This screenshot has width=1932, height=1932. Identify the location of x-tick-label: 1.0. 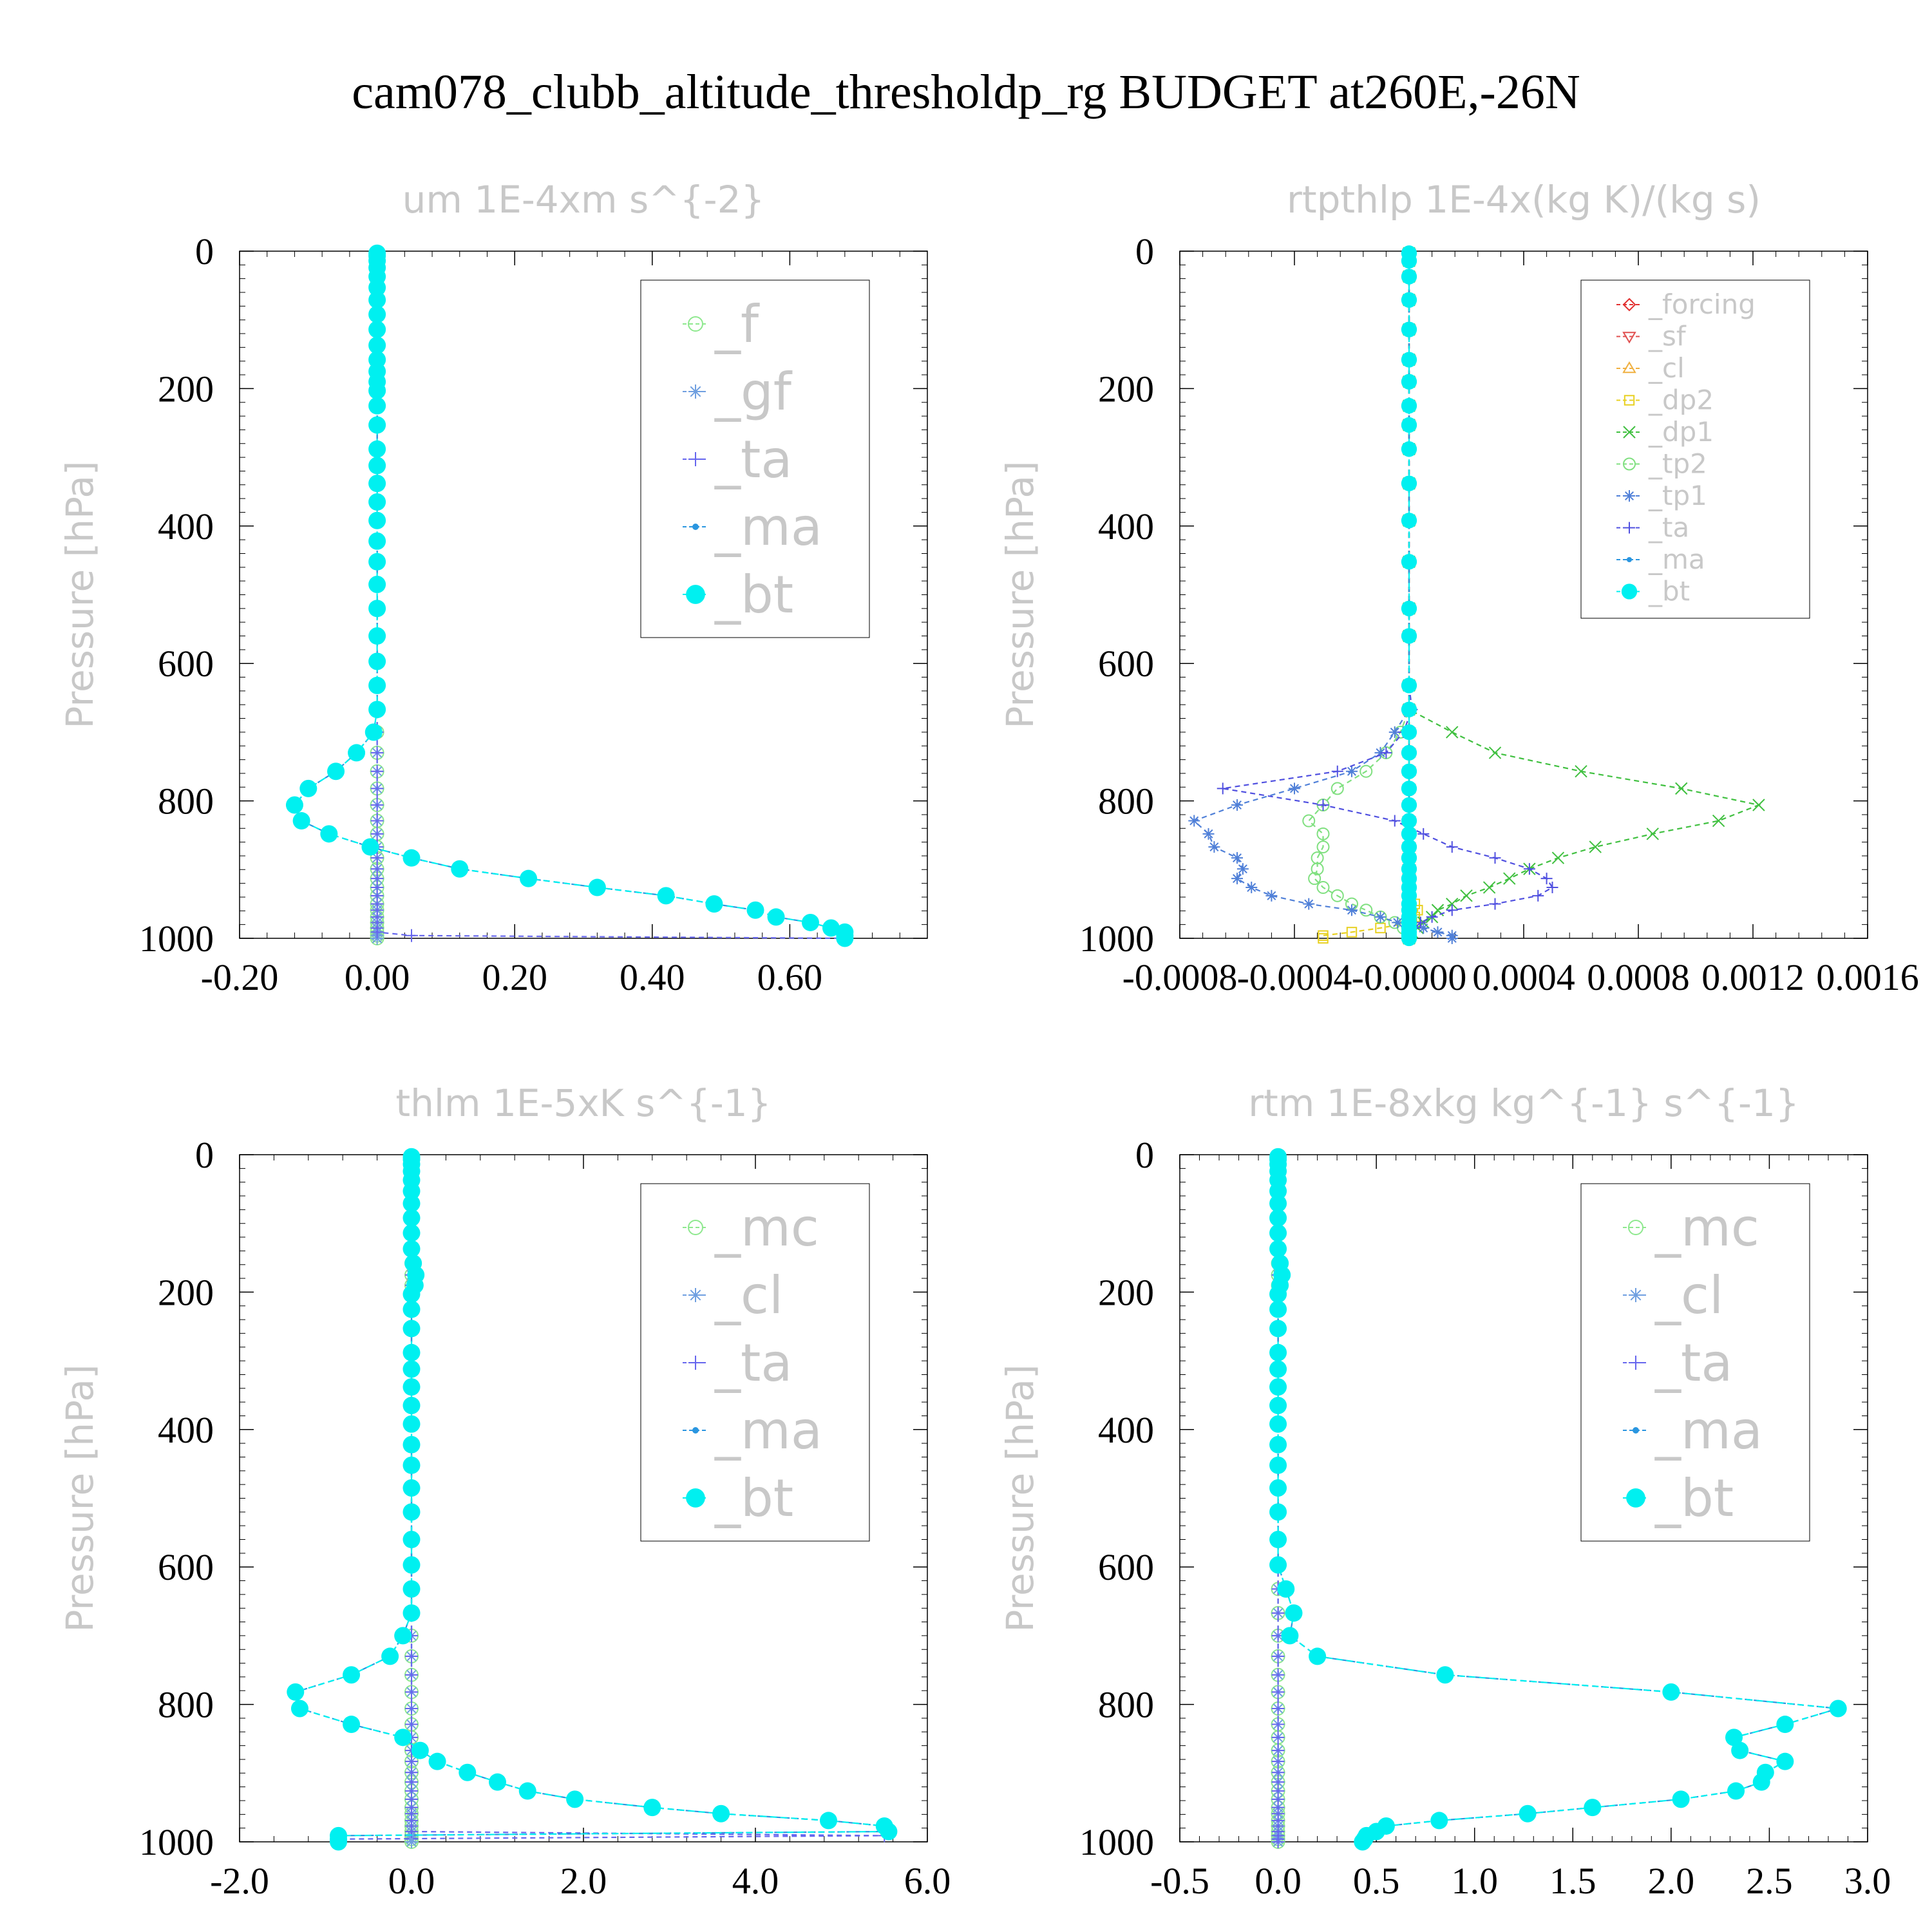
(1475, 1881).